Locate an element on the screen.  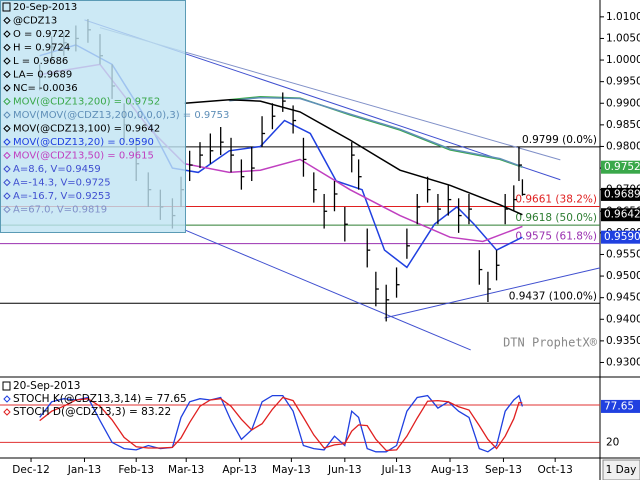
x-tick-label: Sep-13 is located at coordinates (503, 470).